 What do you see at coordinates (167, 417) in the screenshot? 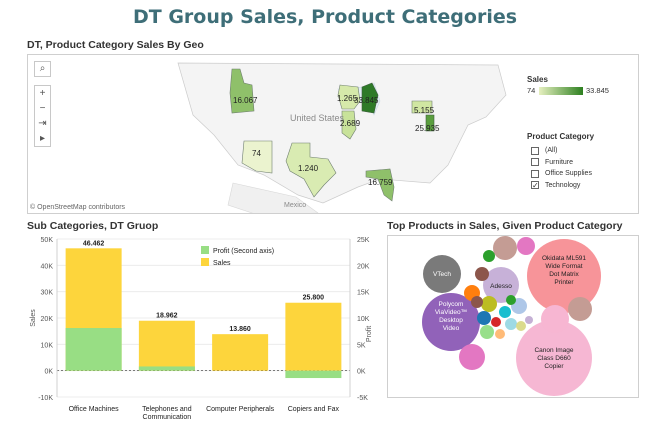
I see `category-tick-label: Communication` at bounding box center [167, 417].